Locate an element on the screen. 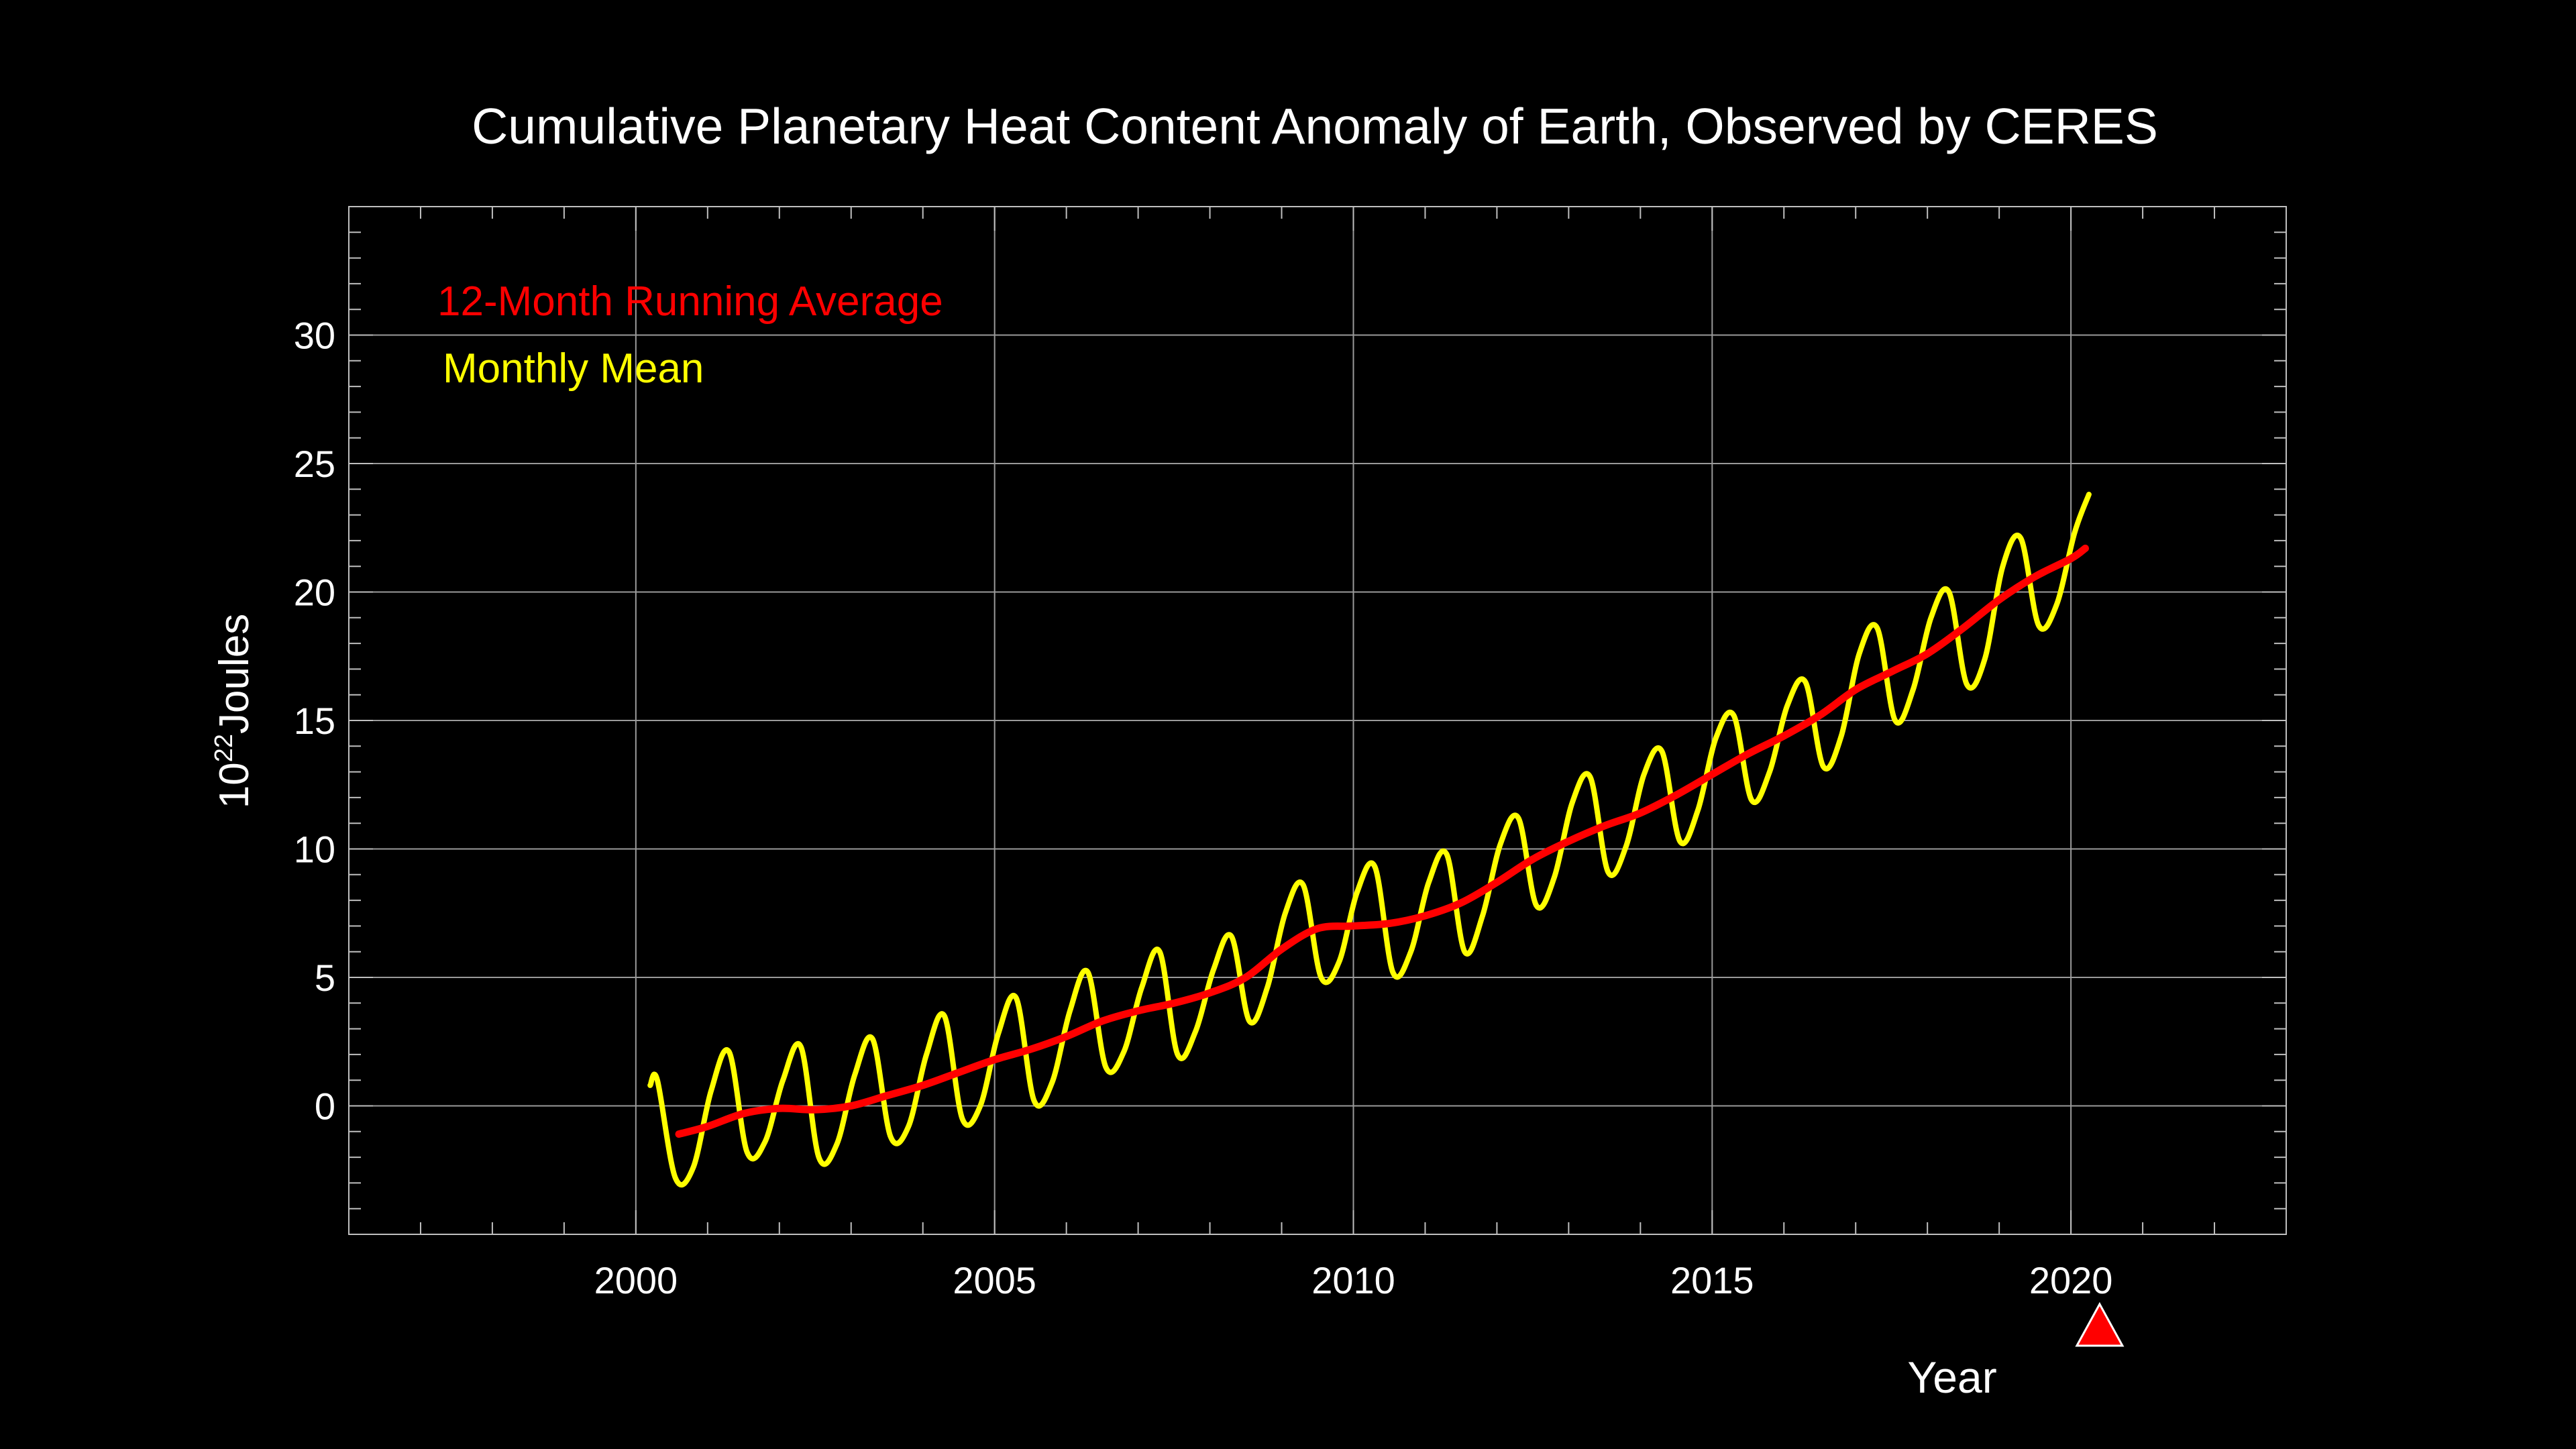 The image size is (2576, 1449). x-tick-label: 2010 is located at coordinates (1353, 1280).